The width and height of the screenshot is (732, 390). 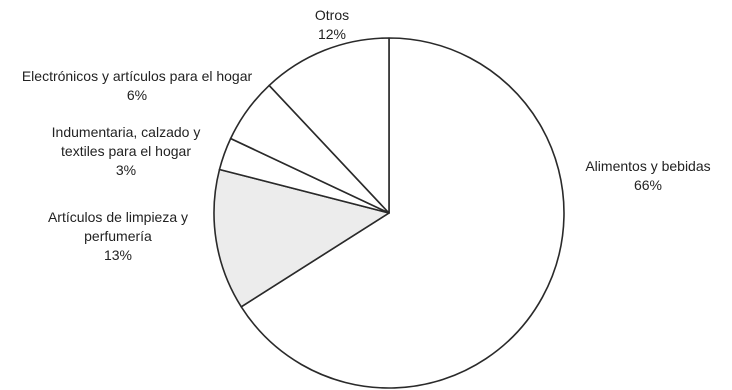 I want to click on slice-label: Artículos de limpieza y perfumería 13%, so click(x=118, y=236).